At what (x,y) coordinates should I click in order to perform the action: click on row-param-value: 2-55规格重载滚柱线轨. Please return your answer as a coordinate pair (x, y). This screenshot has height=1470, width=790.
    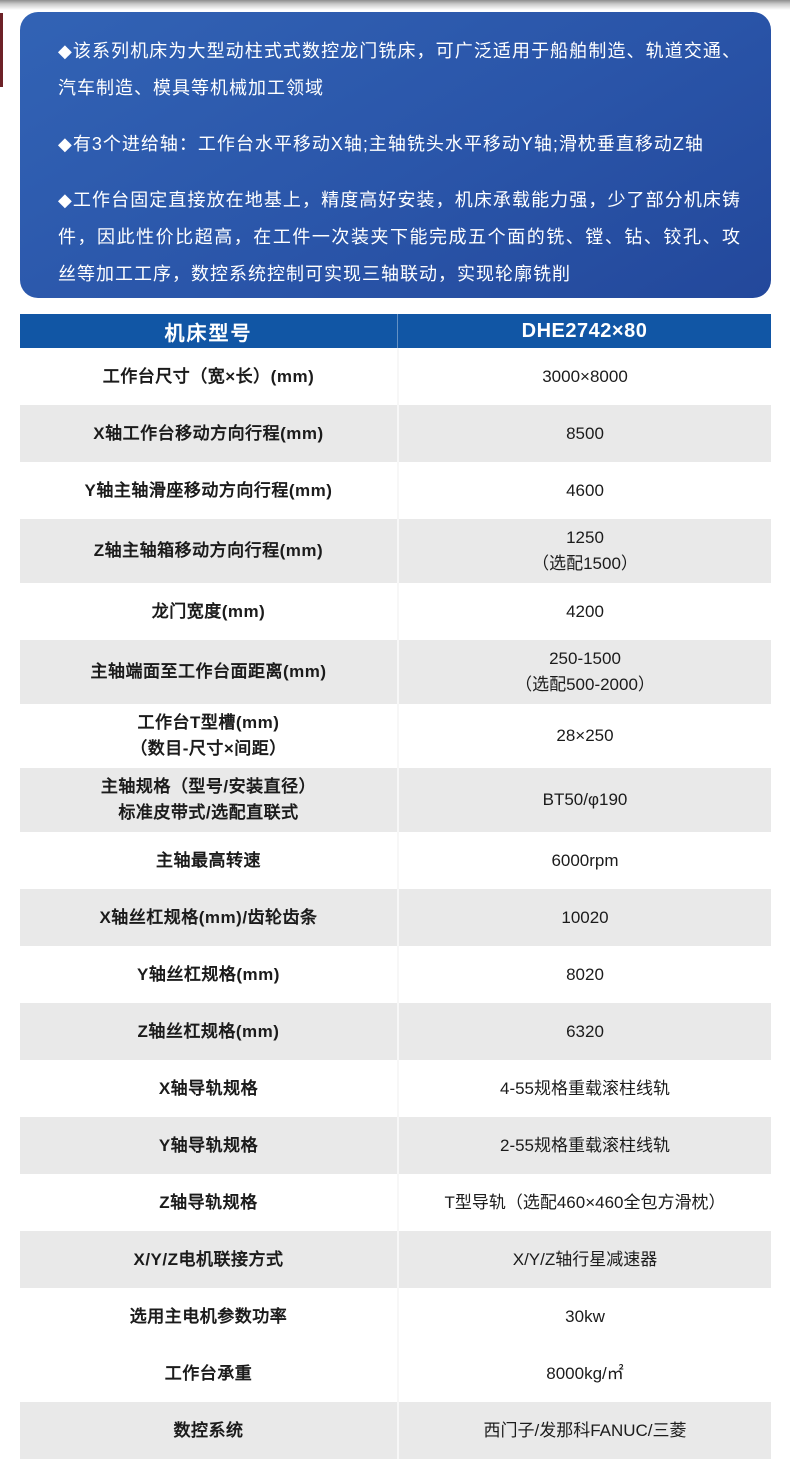
    Looking at the image, I should click on (584, 1145).